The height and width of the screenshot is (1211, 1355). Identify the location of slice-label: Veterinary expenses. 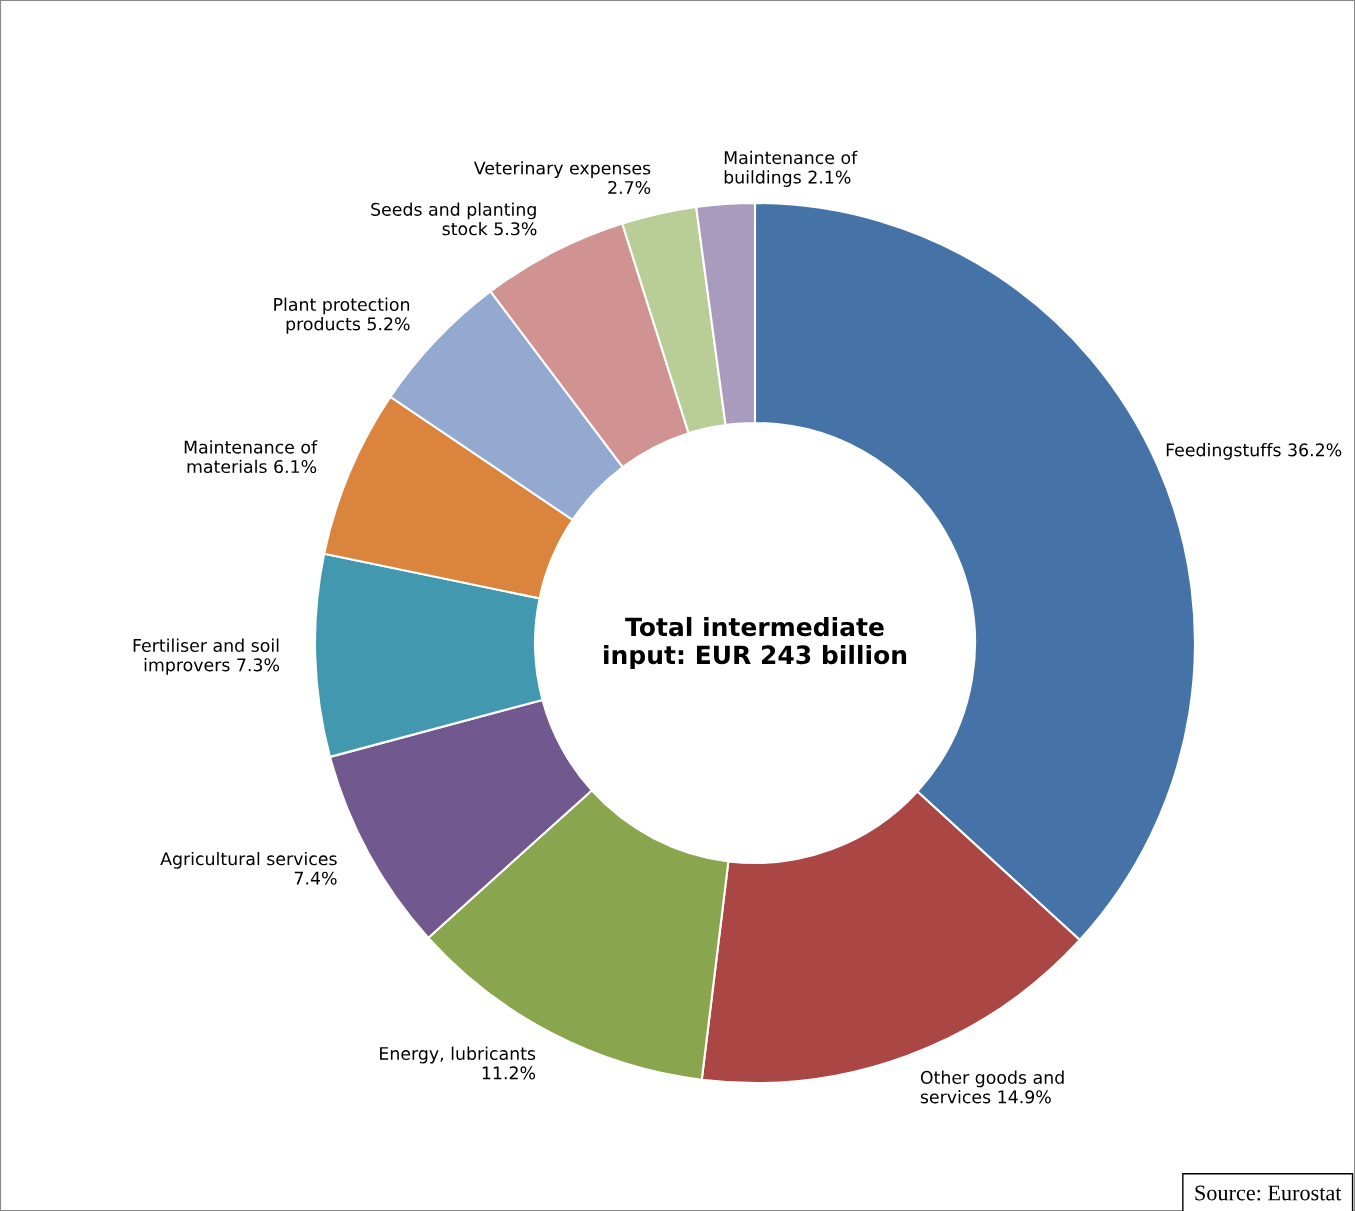
(562, 169).